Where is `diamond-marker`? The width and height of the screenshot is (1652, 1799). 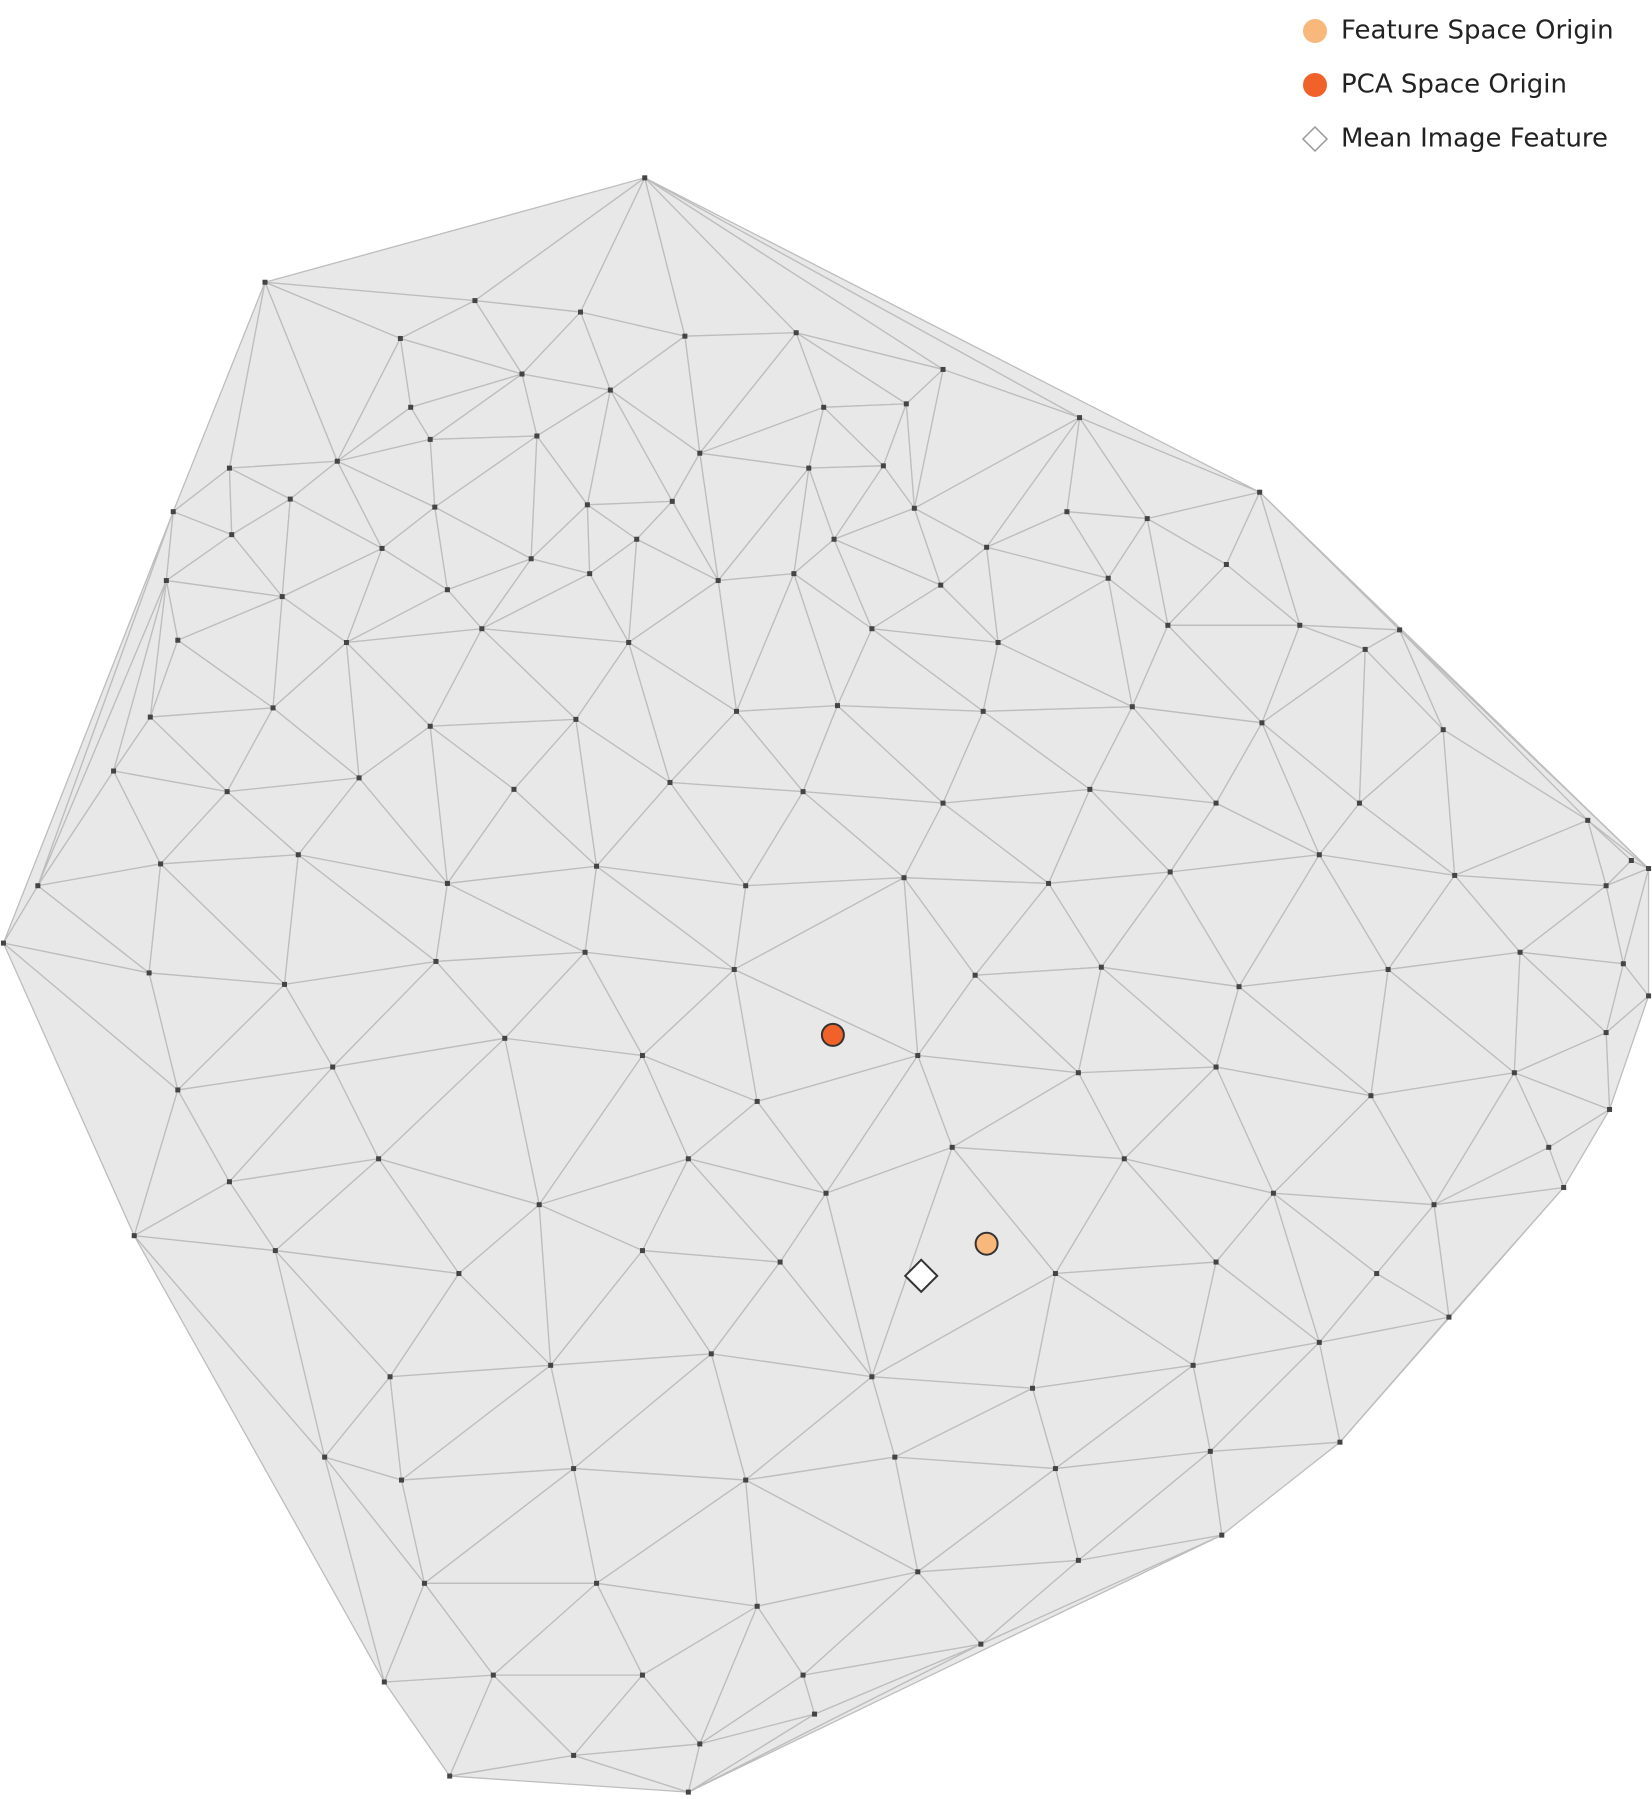 diamond-marker is located at coordinates (921, 1276).